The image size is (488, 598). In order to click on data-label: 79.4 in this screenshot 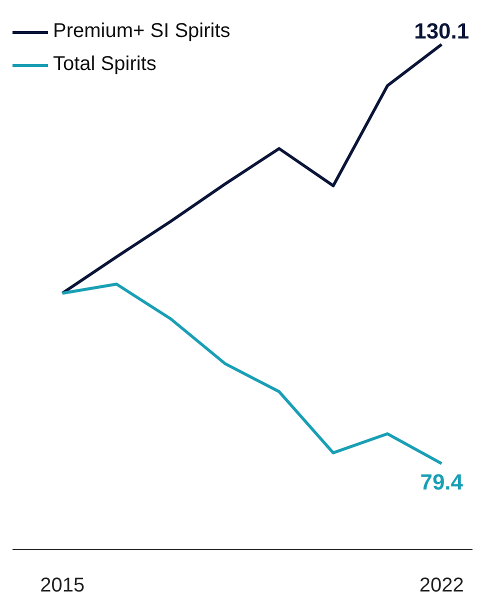, I will do `click(442, 482)`.